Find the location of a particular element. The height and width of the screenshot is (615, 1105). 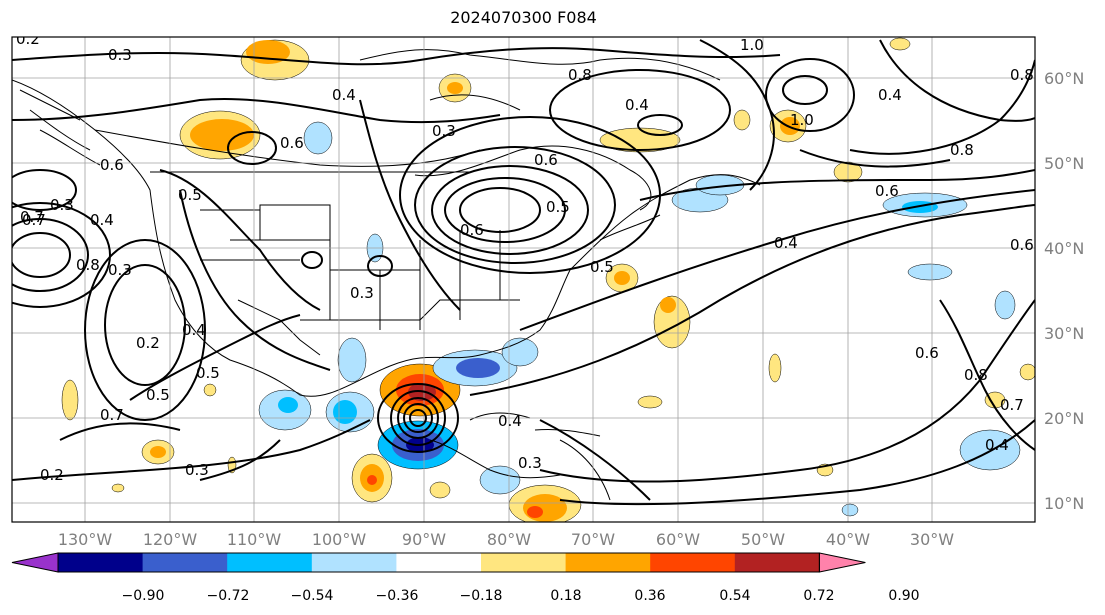

lon-label: 30°W is located at coordinates (932, 539).